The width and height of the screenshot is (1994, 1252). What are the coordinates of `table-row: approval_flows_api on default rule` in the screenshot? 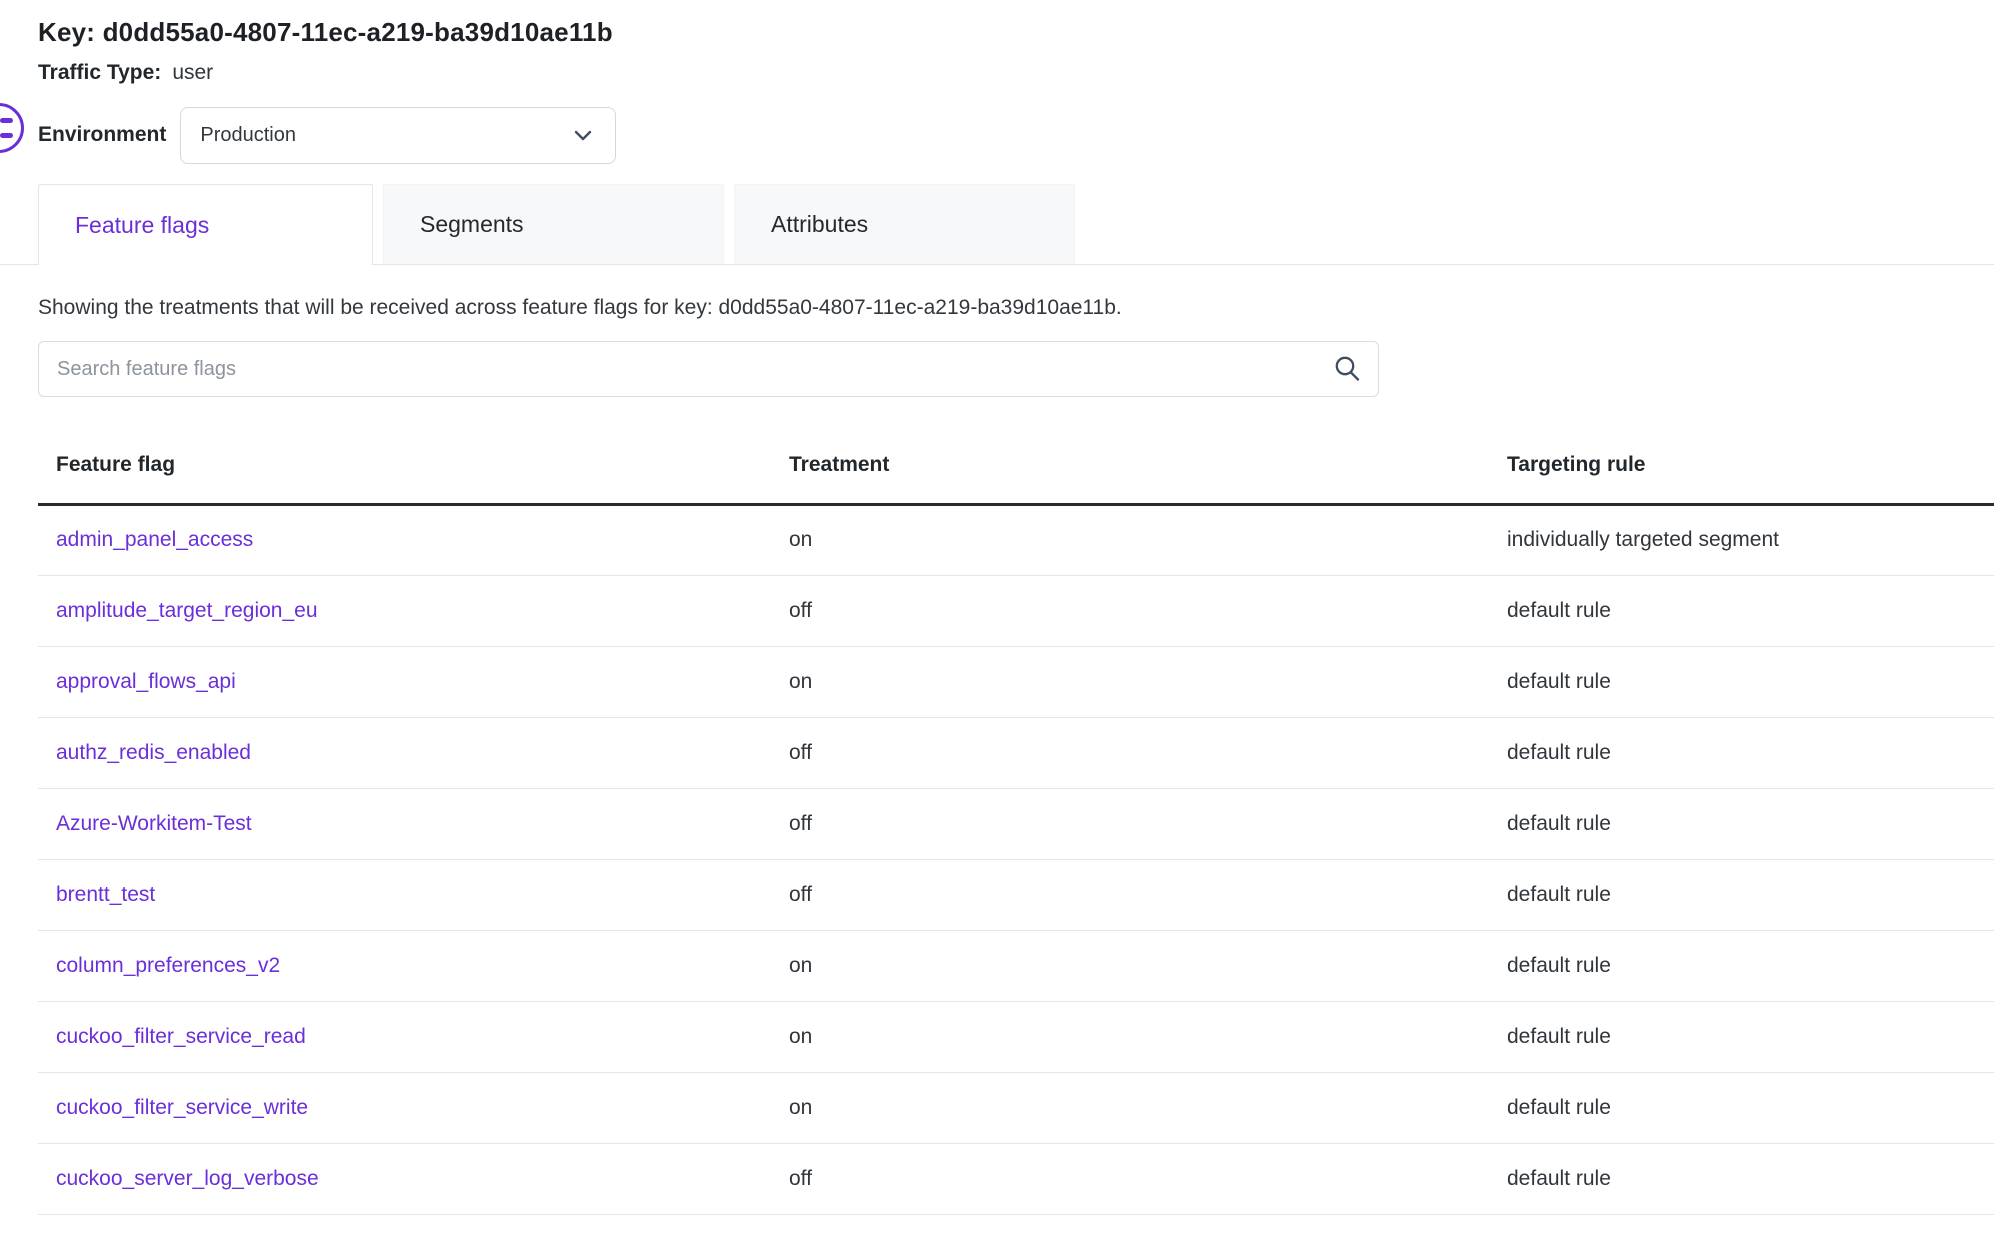 It's located at (1016, 682).